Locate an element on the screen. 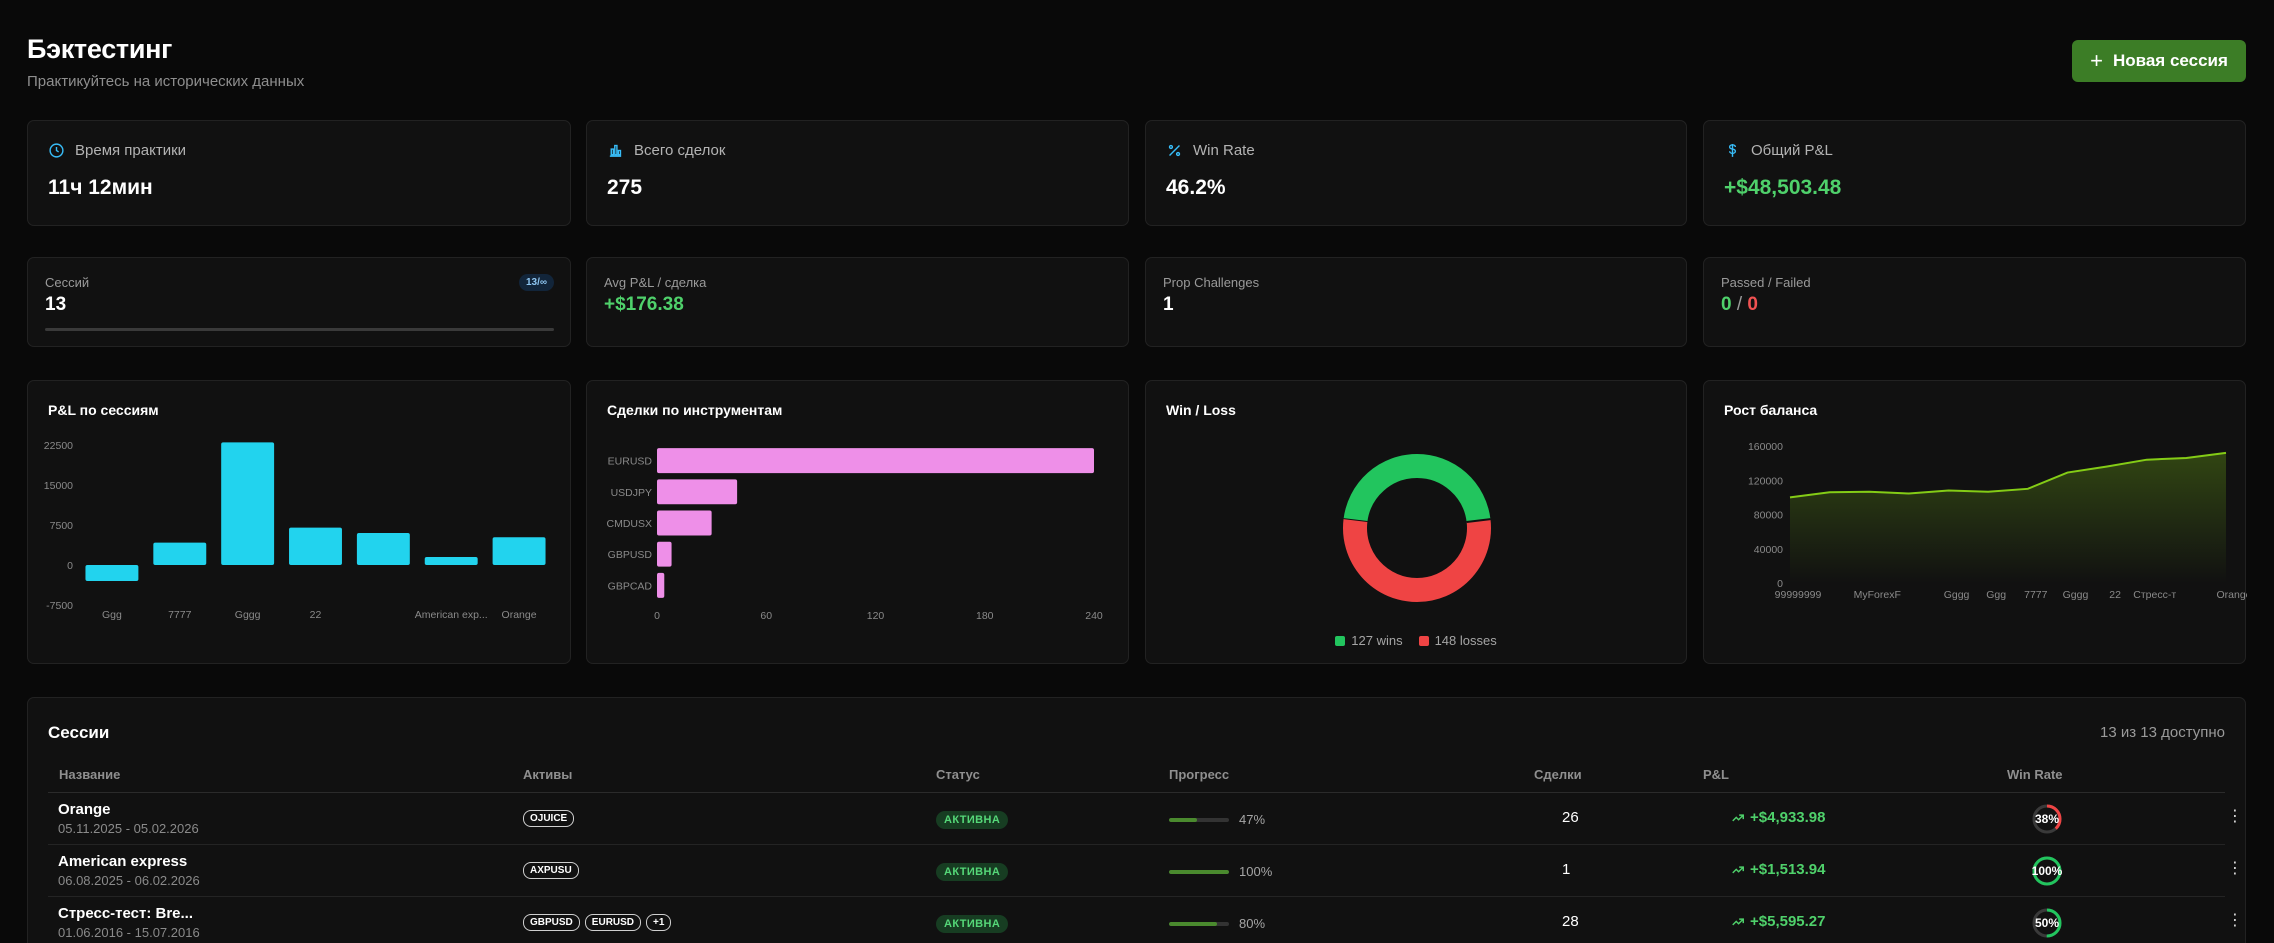 Image resolution: width=2274 pixels, height=943 pixels. win-rate-label: 38% is located at coordinates (2047, 819).